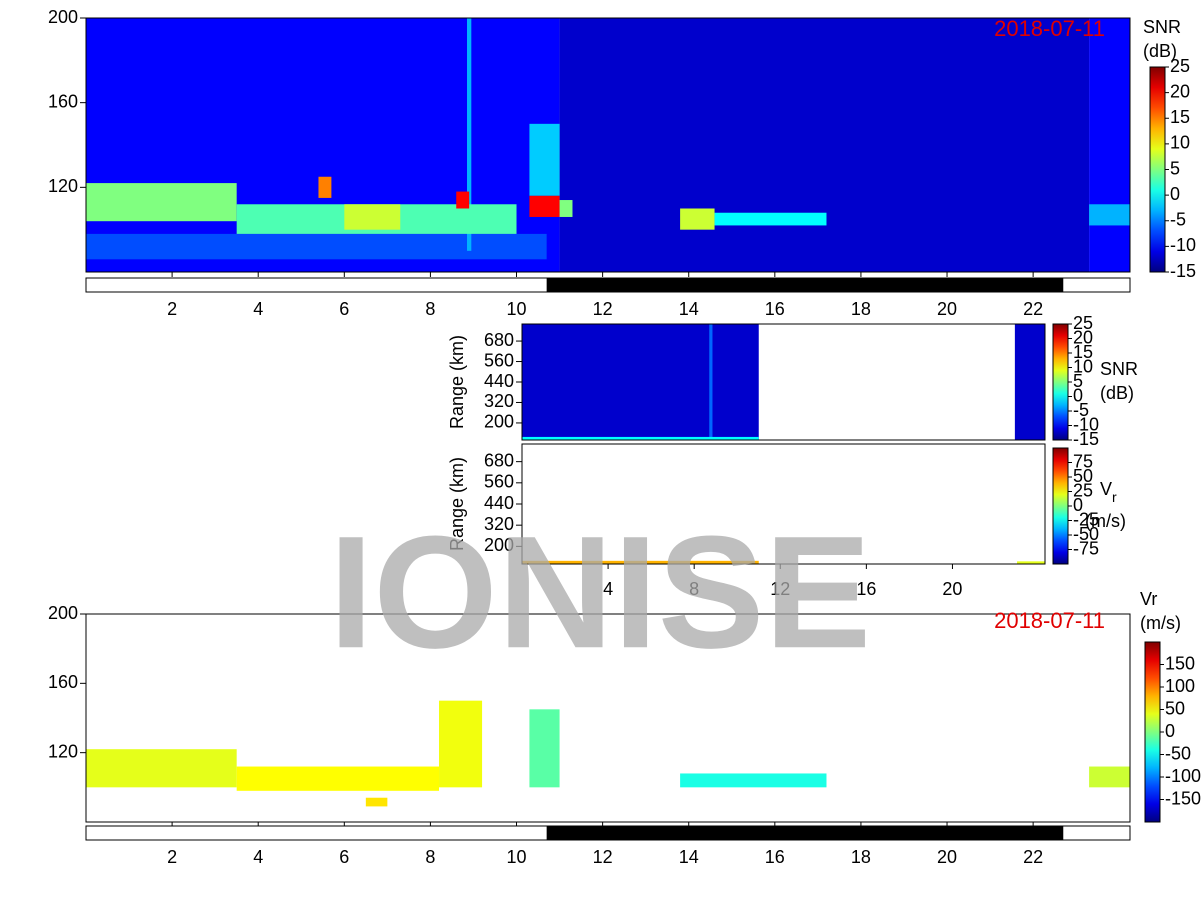  What do you see at coordinates (1114, 497) in the screenshot?
I see `colorbar-label-sub: r` at bounding box center [1114, 497].